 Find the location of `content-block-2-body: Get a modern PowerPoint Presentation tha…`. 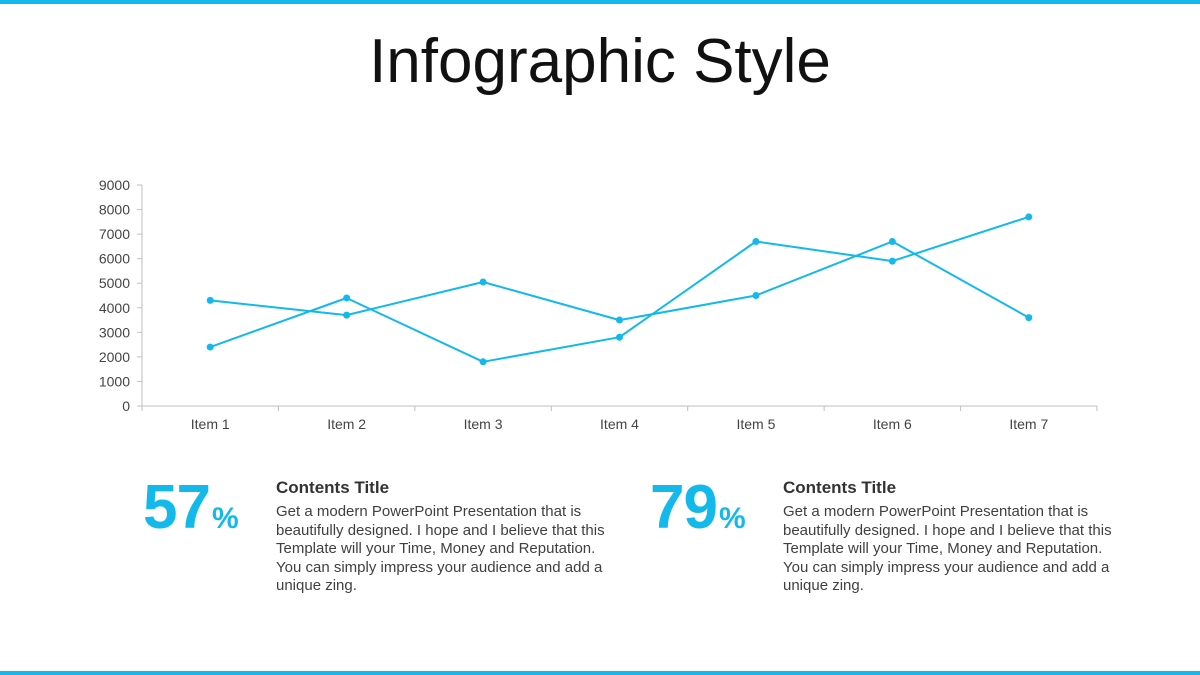

content-block-2-body: Get a modern PowerPoint Presentation tha… is located at coordinates (947, 548).